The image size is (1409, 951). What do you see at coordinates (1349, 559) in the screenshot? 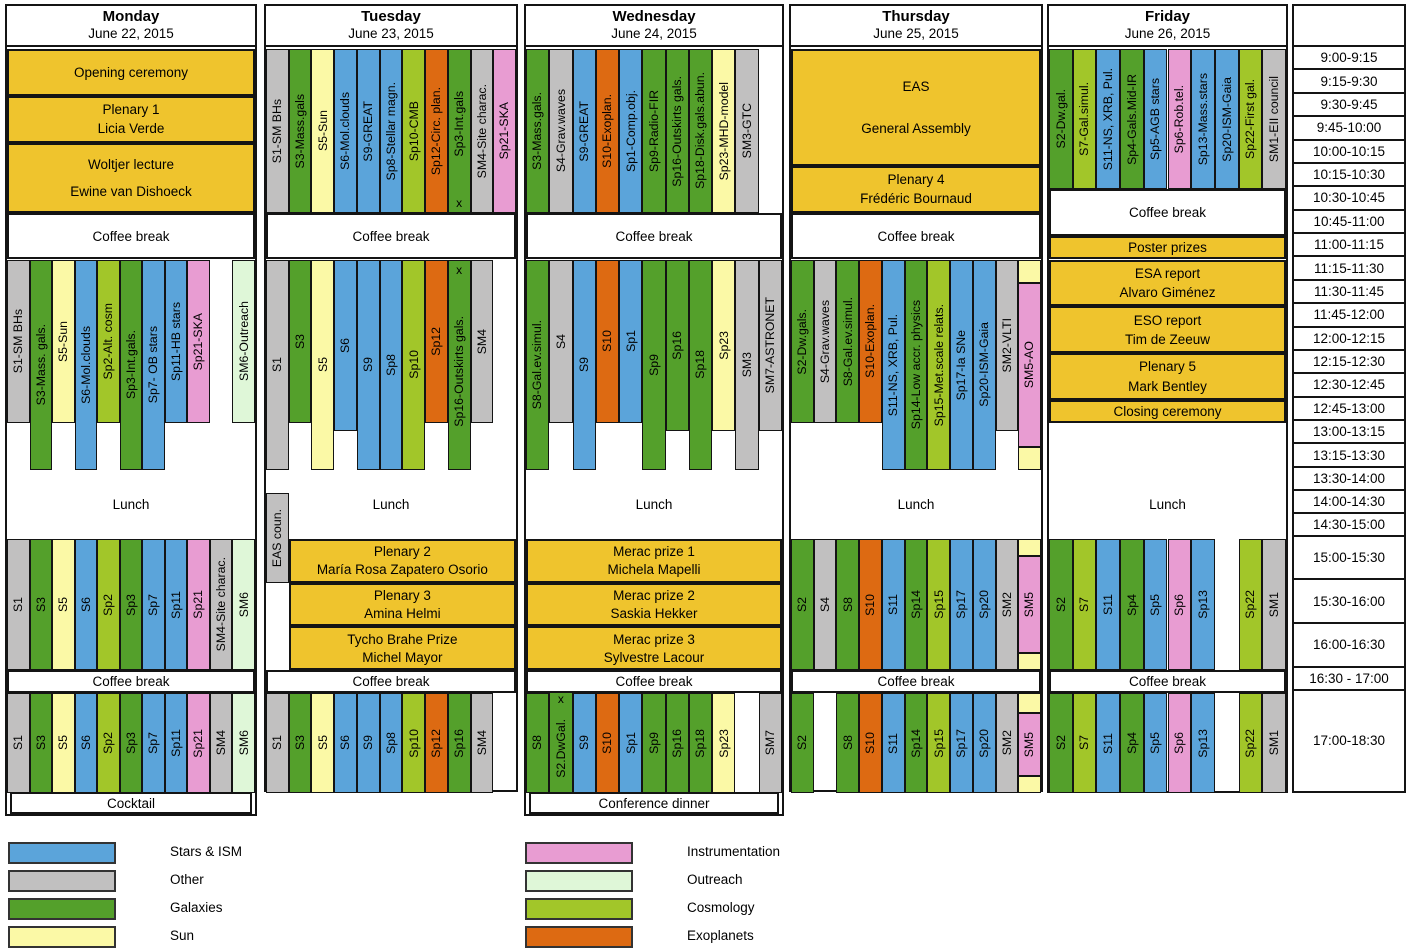
I see `time-slot: 15:00-15:30` at bounding box center [1349, 559].